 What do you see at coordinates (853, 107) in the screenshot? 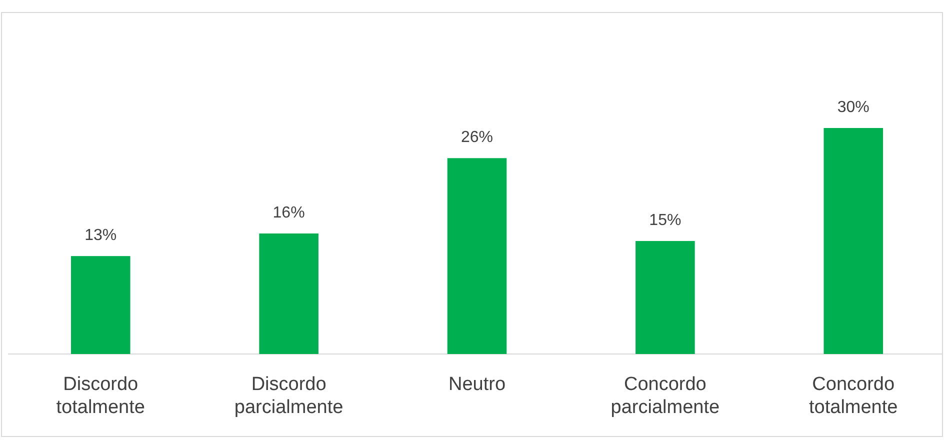
I see `data-label: 30%` at bounding box center [853, 107].